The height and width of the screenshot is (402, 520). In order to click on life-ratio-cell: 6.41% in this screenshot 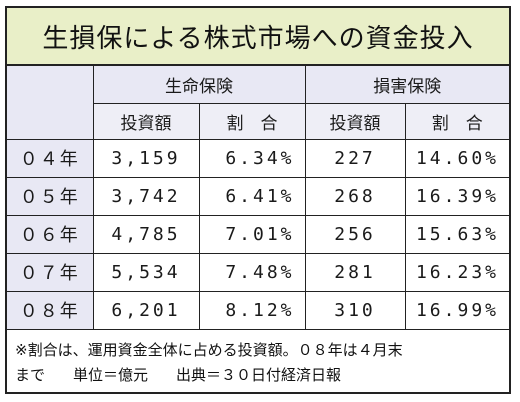, I will do `click(252, 196)`.